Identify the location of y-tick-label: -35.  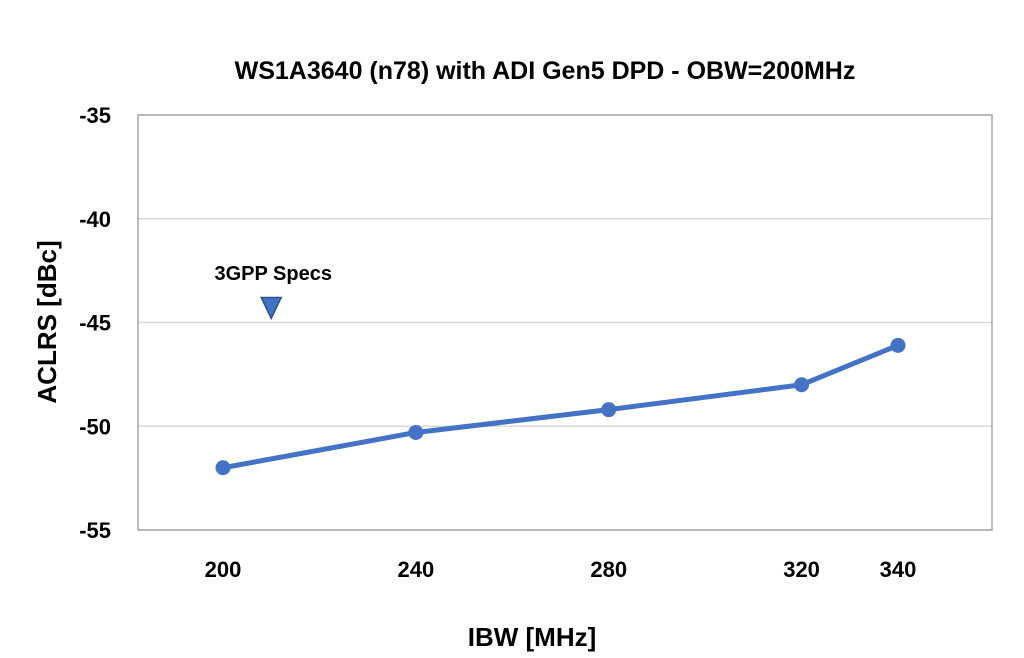
(95, 115).